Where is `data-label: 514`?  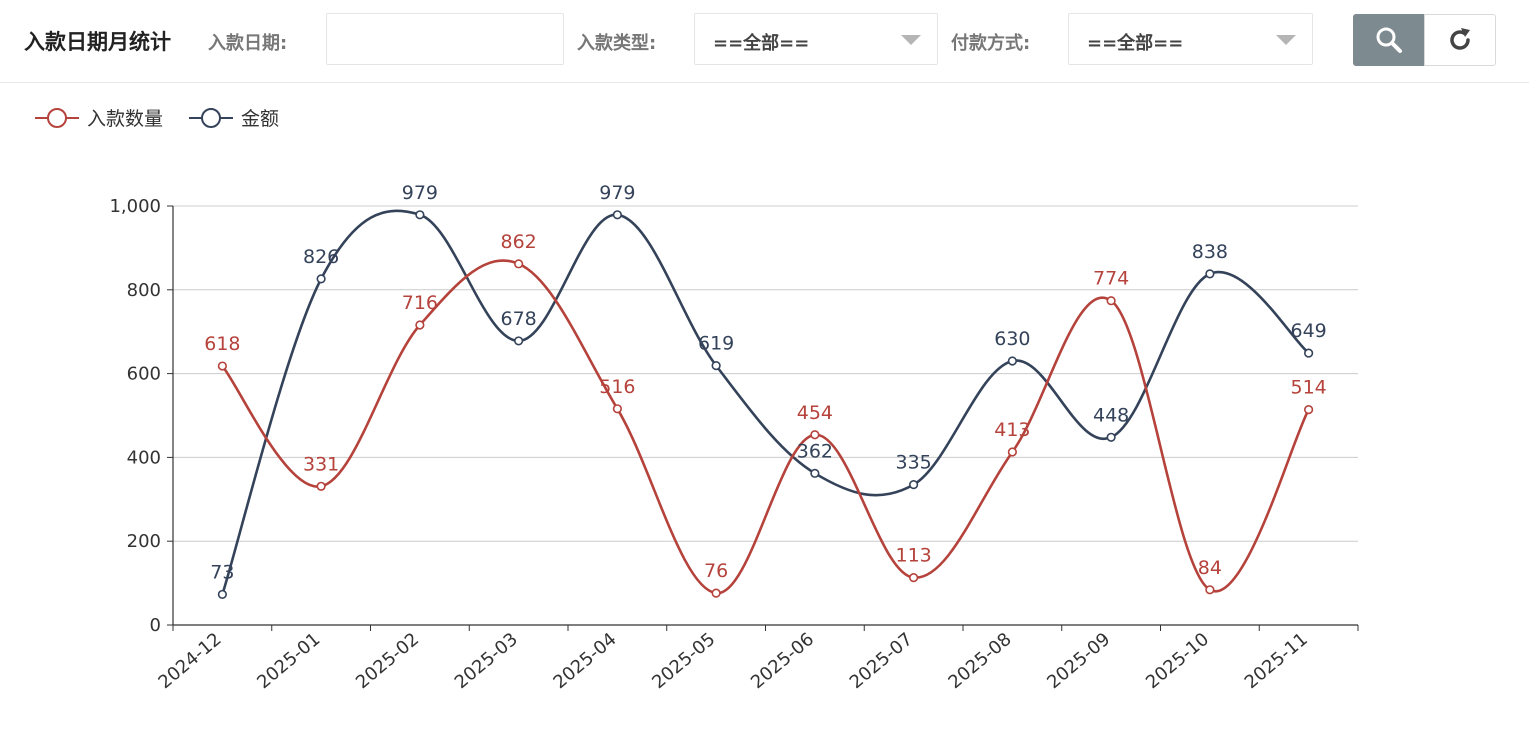
data-label: 514 is located at coordinates (1308, 388).